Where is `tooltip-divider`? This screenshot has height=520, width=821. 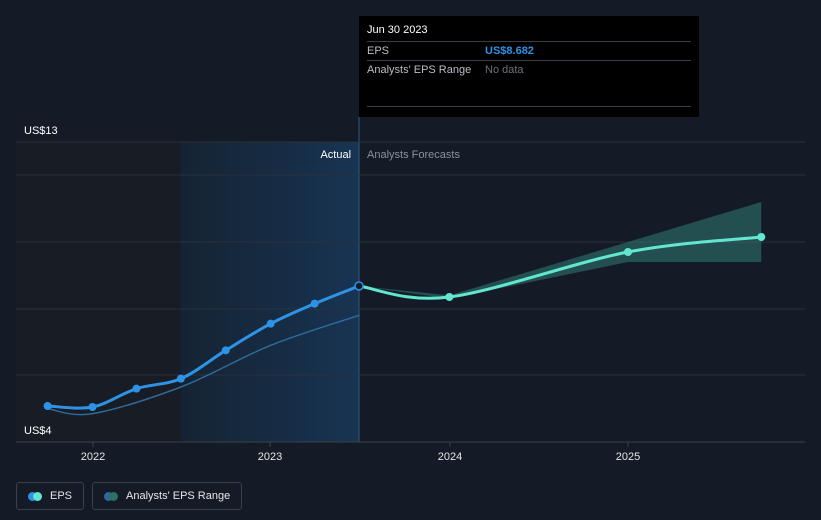 tooltip-divider is located at coordinates (529, 106).